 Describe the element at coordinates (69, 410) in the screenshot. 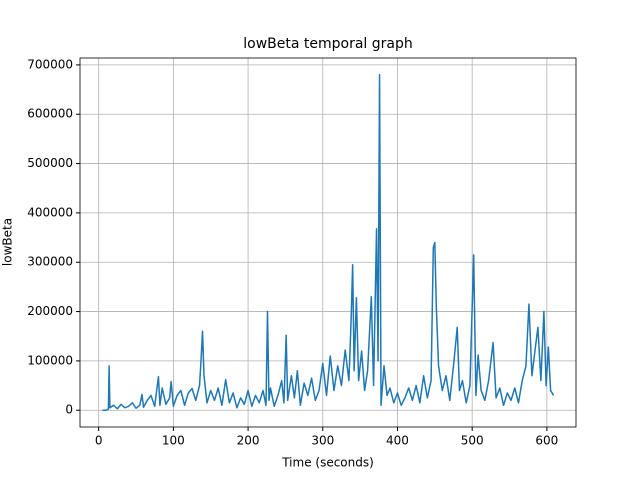

I see `y-tick-label: 0` at that location.